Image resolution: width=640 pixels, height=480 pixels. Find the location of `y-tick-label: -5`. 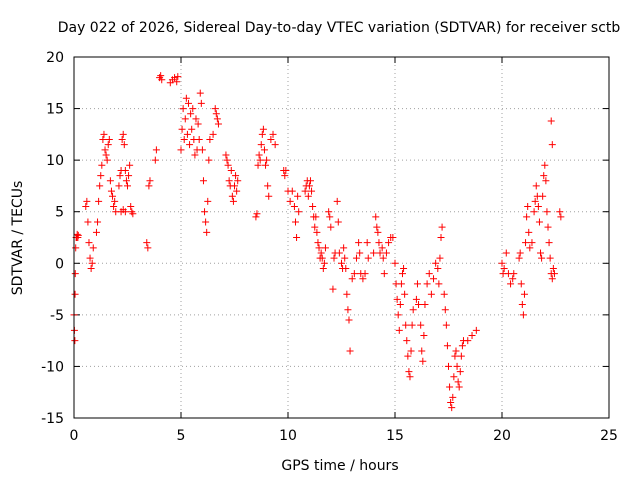

y-tick-label: -5 is located at coordinates (57, 316).